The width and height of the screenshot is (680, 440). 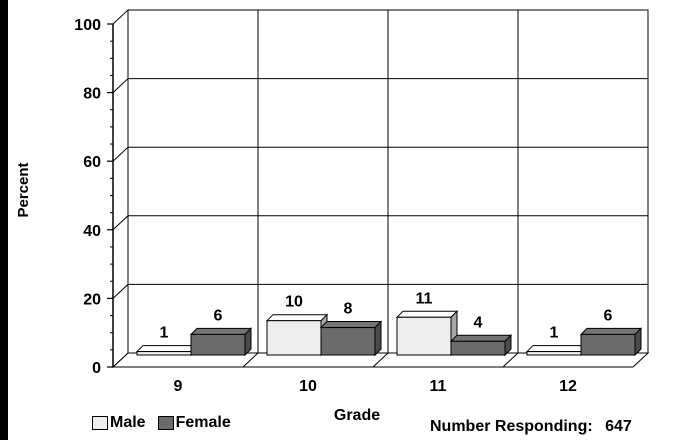 I want to click on legend-item-male: Male, so click(x=119, y=423).